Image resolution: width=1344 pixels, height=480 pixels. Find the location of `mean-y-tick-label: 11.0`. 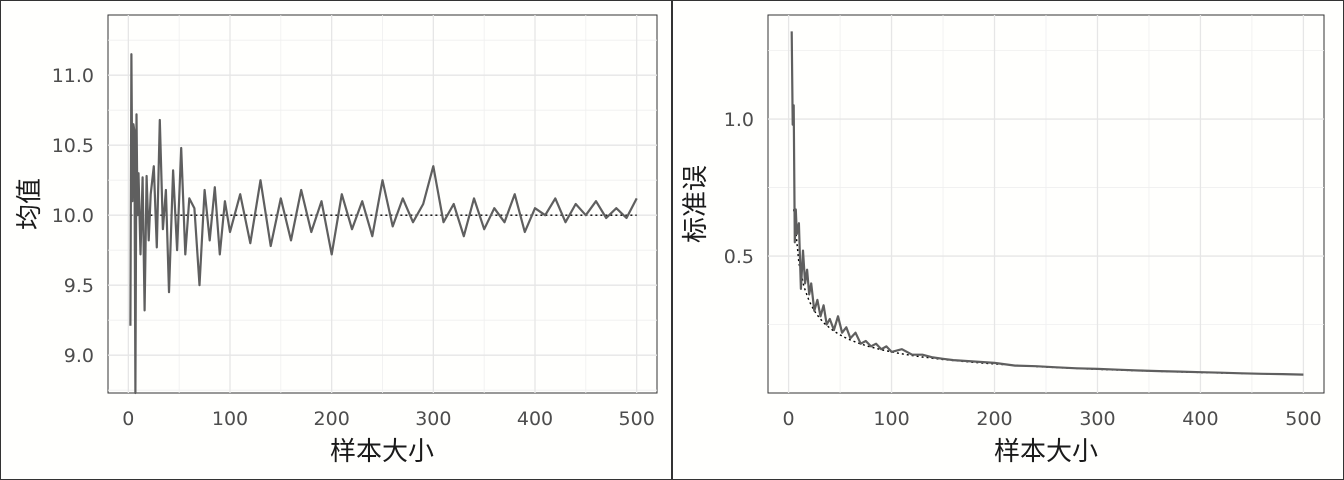

mean-y-tick-label: 11.0 is located at coordinates (73, 76).